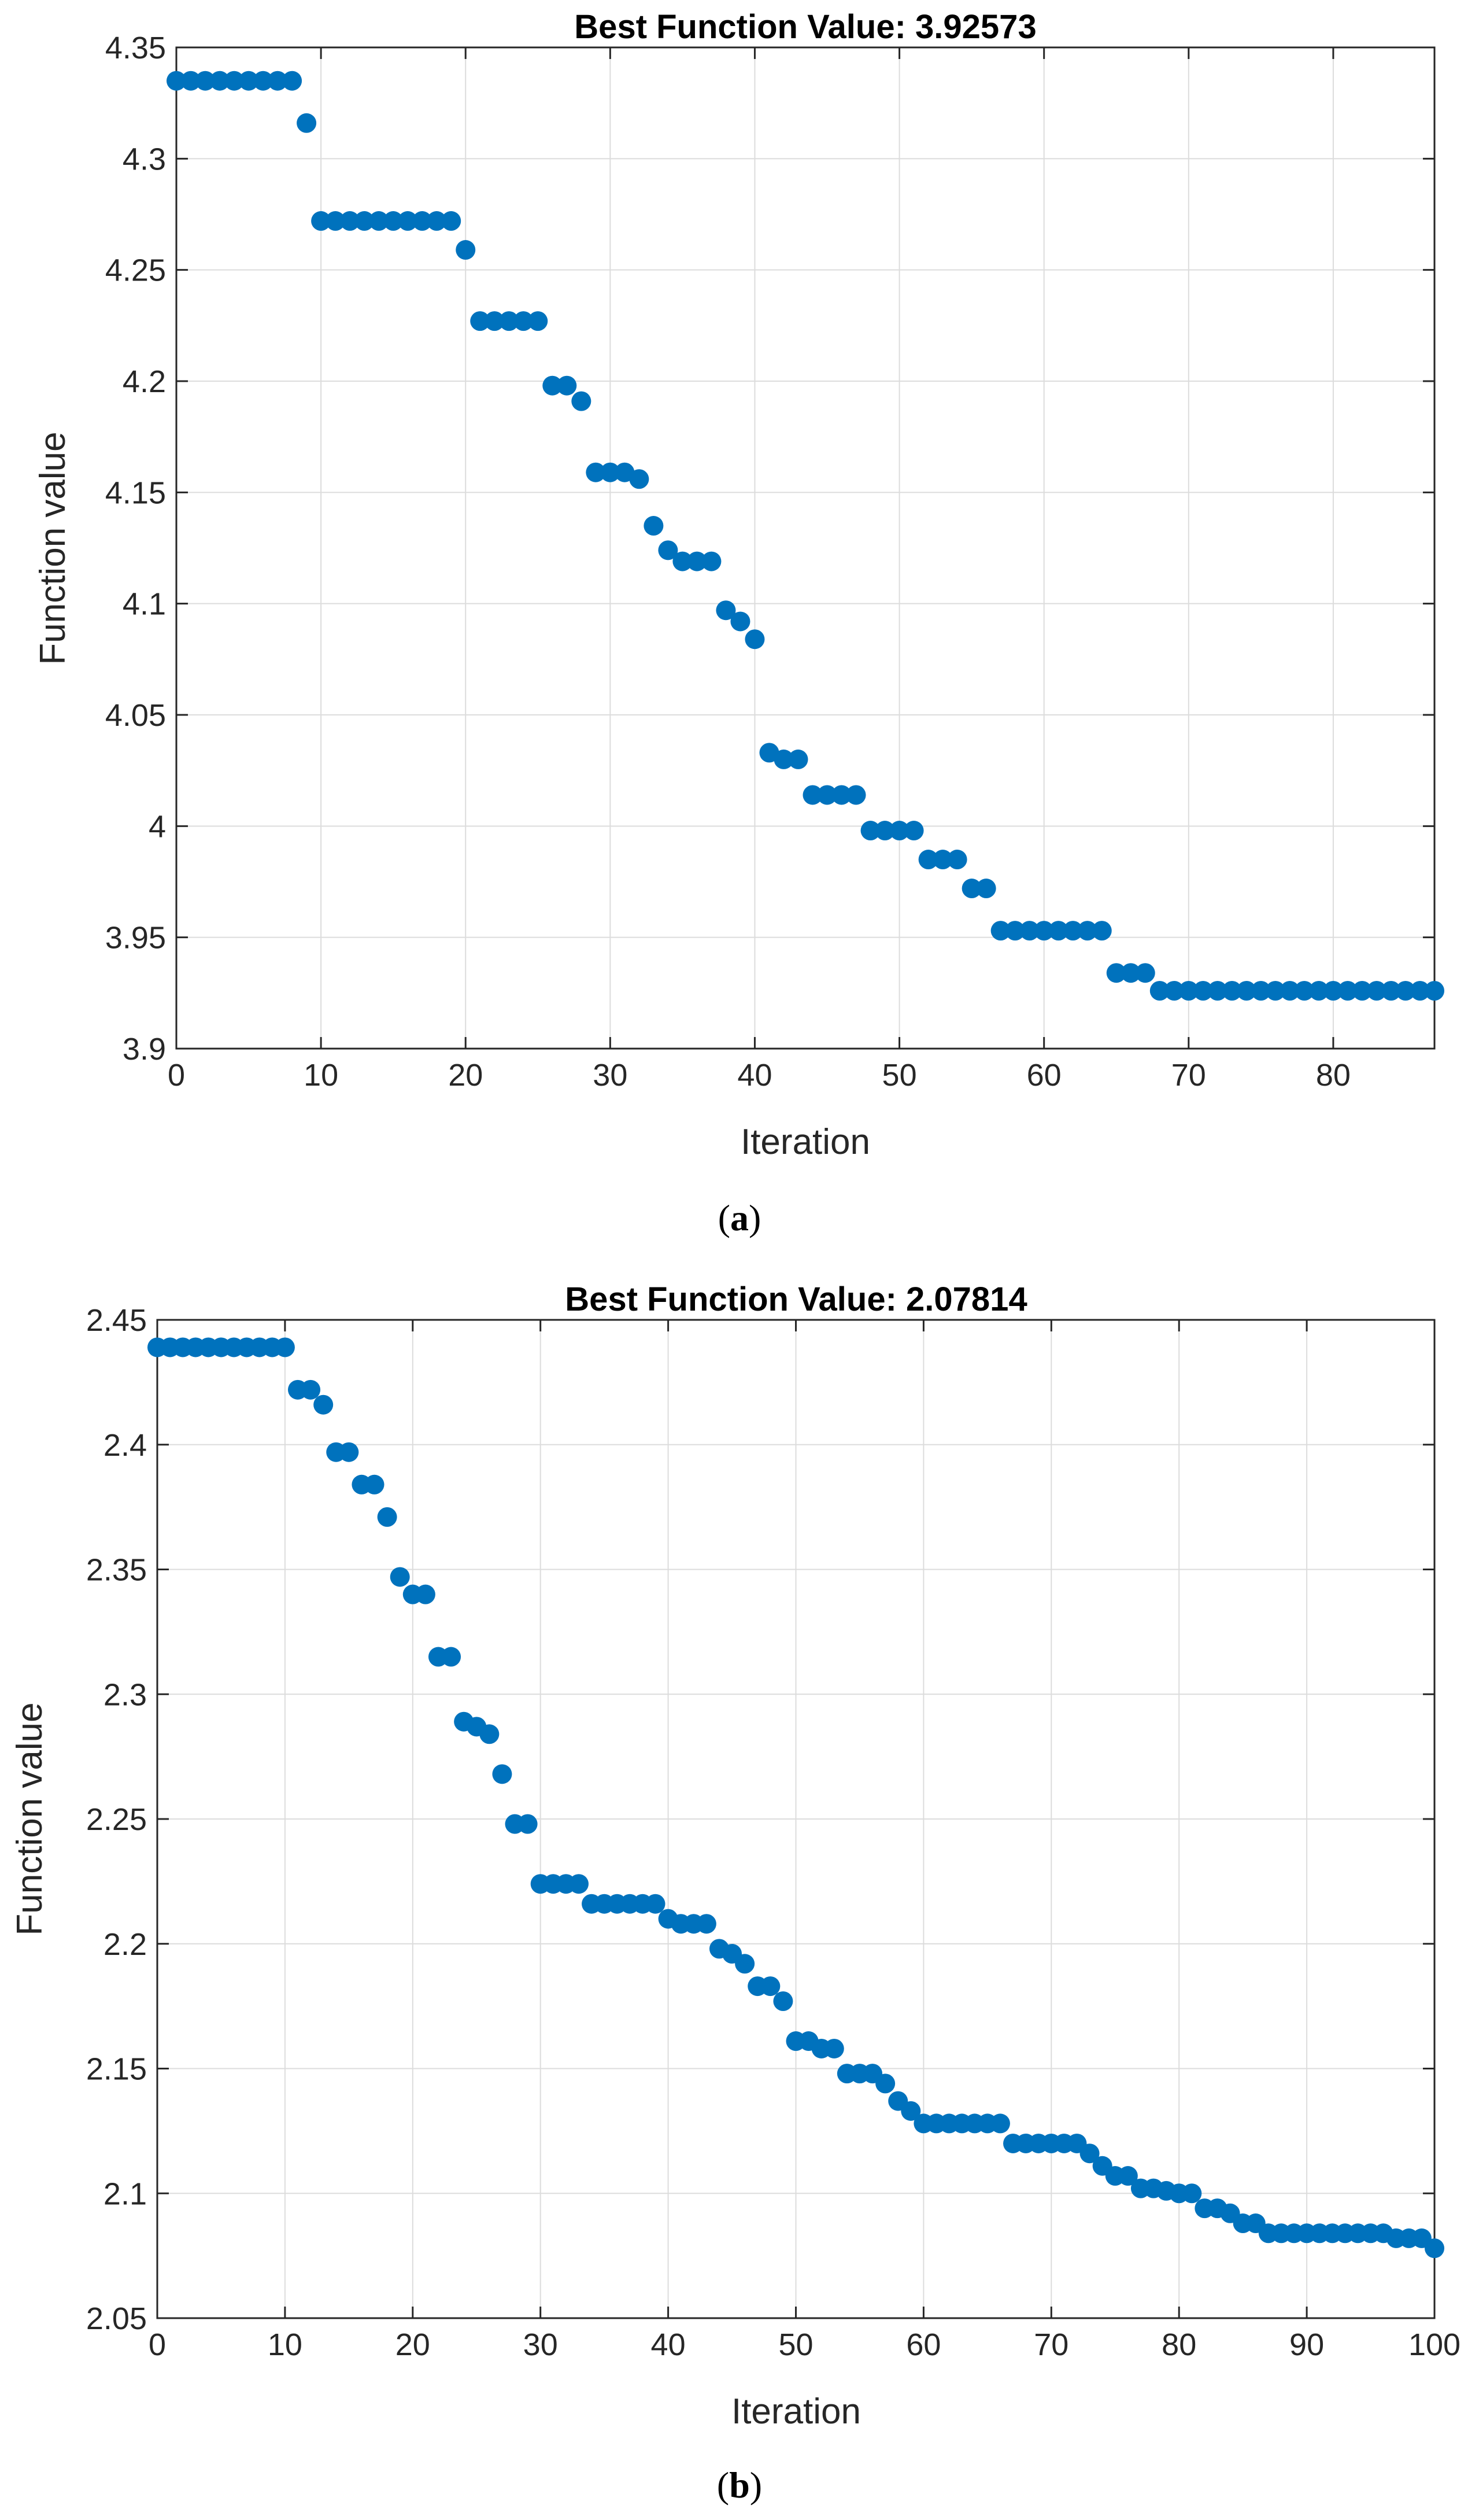 This screenshot has width=1479, height=2520. What do you see at coordinates (755, 1218) in the screenshot?
I see `panel-a-caption-close: )` at bounding box center [755, 1218].